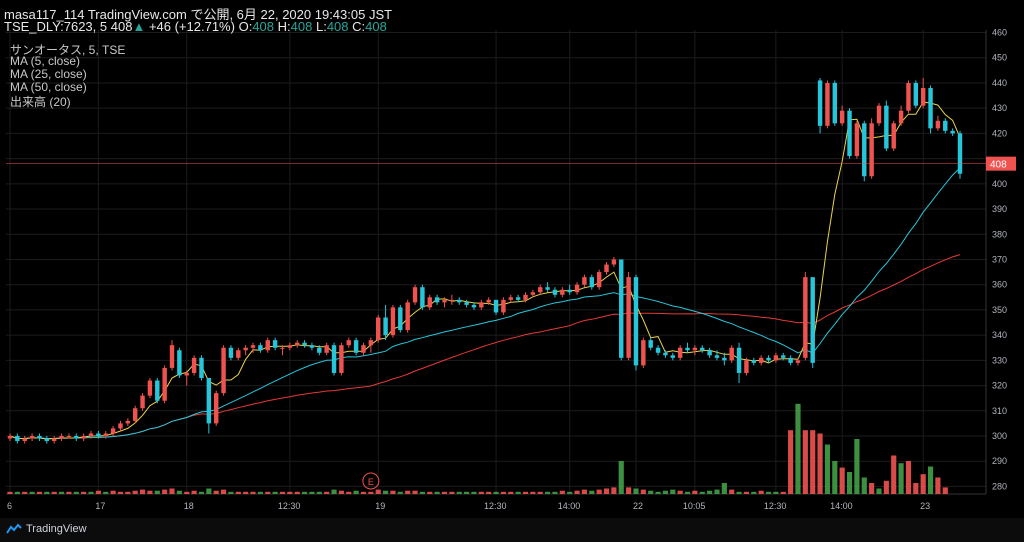  Describe the element at coordinates (694, 506) in the screenshot. I see `x-tick-label: 10:05` at that location.